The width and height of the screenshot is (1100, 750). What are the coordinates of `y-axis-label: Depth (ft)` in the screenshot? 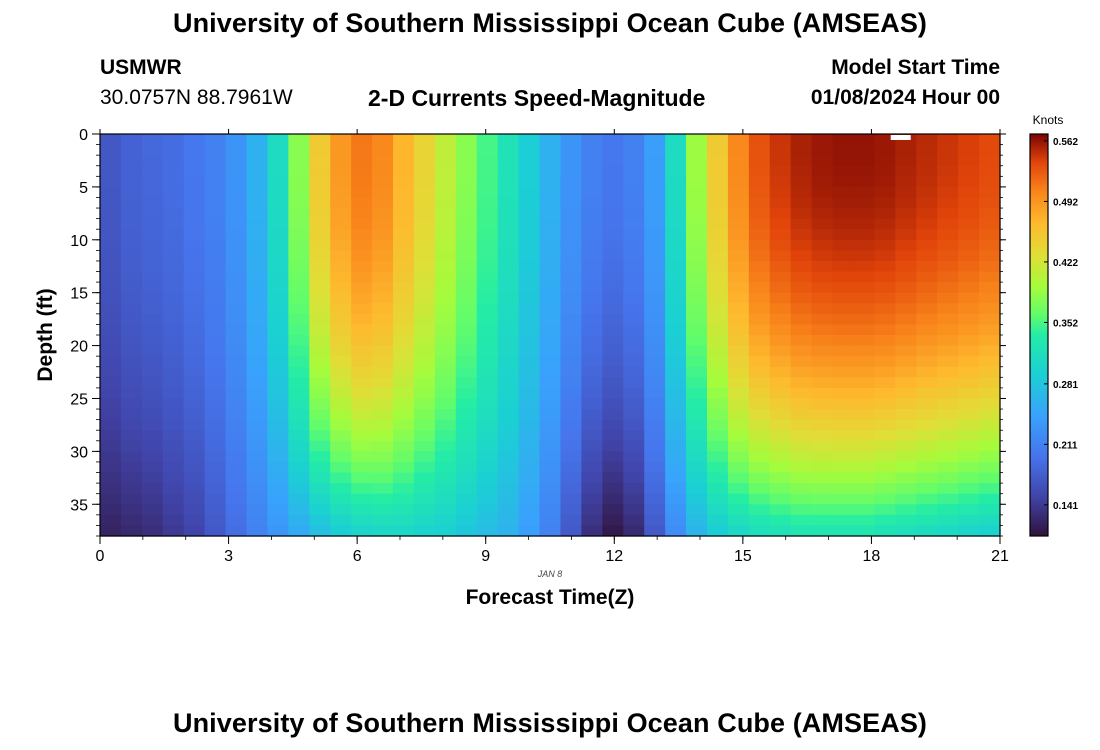 It's located at (45, 334).